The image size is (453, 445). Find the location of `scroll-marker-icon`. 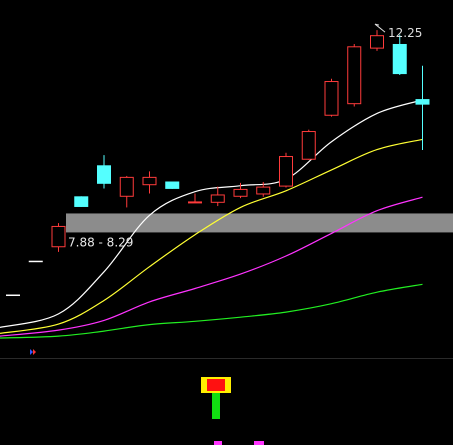

scroll-marker-icon is located at coordinates (33, 352).